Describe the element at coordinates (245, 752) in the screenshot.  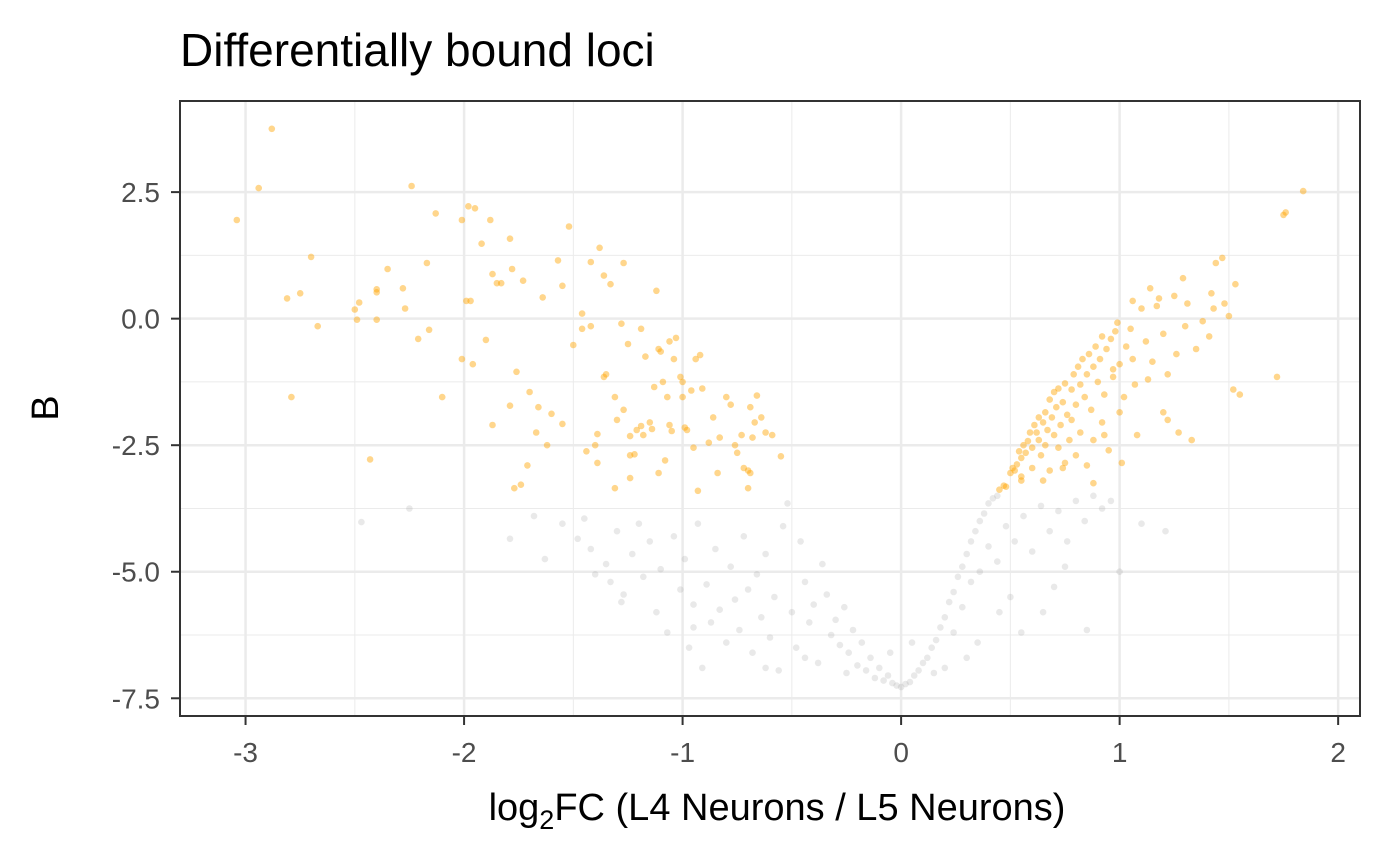
I see `x-tick-label: -3` at that location.